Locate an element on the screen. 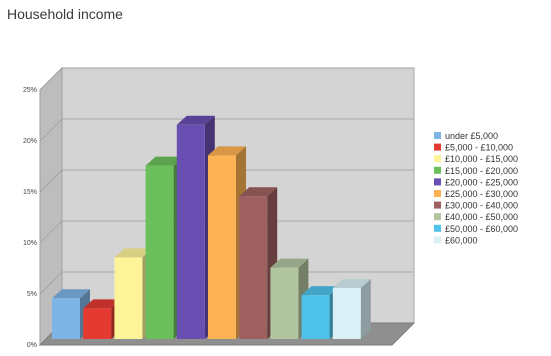 This screenshot has width=551, height=356. y-tick-label: 20% is located at coordinates (30, 141).